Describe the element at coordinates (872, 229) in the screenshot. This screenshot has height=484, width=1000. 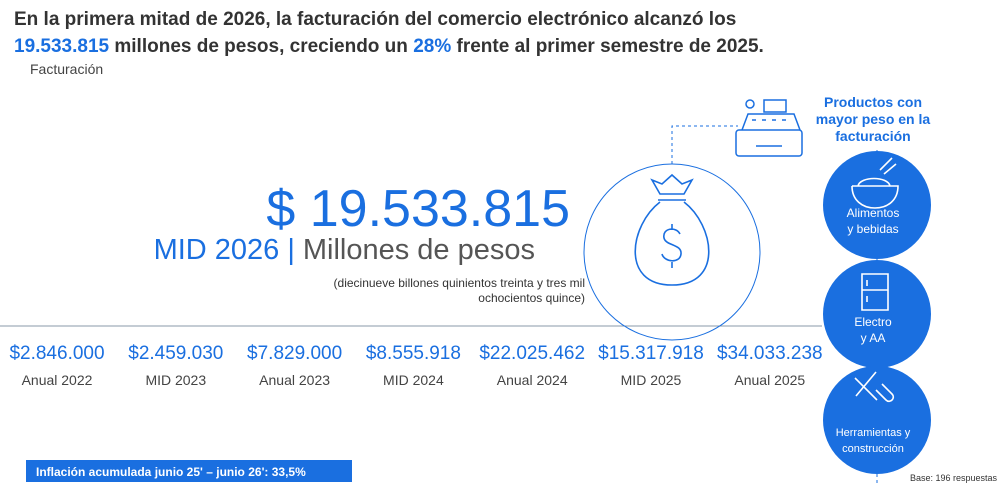
I see `product-label: y bebidas` at that location.